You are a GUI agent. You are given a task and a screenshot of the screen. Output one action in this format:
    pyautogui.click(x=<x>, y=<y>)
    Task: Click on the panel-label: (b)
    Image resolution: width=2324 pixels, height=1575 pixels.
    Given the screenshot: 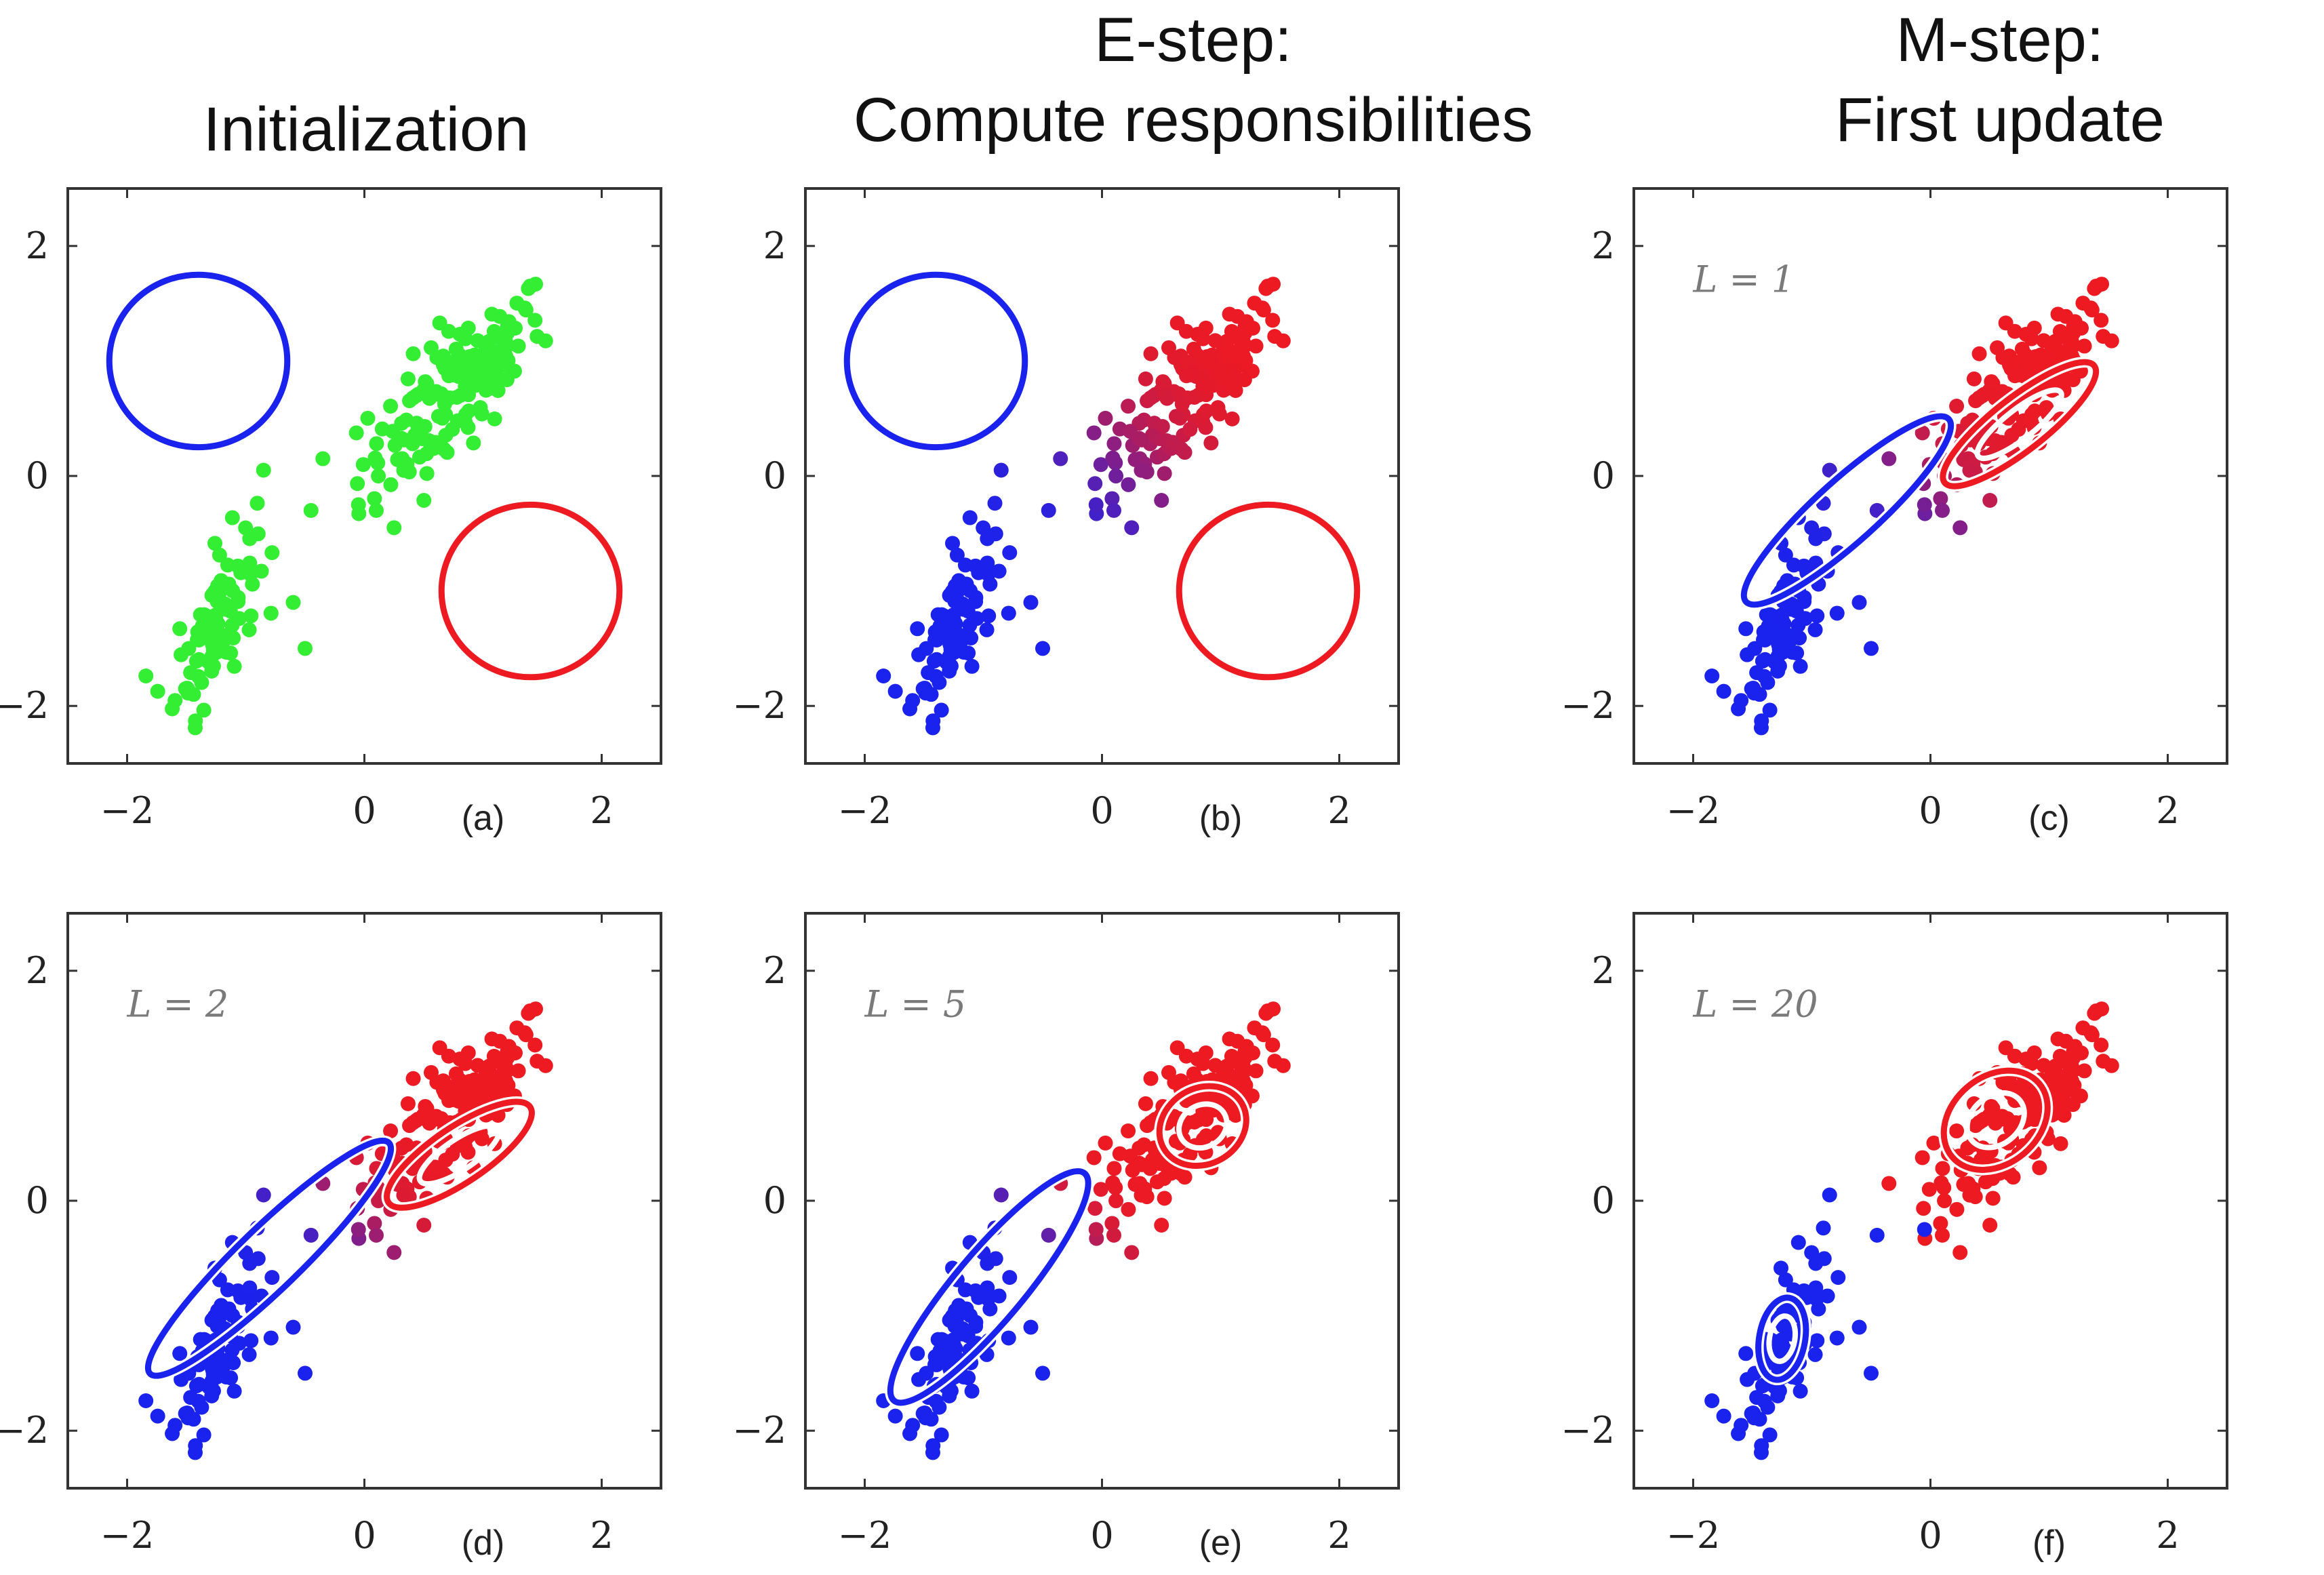 What is the action you would take?
    pyautogui.click(x=1221, y=818)
    